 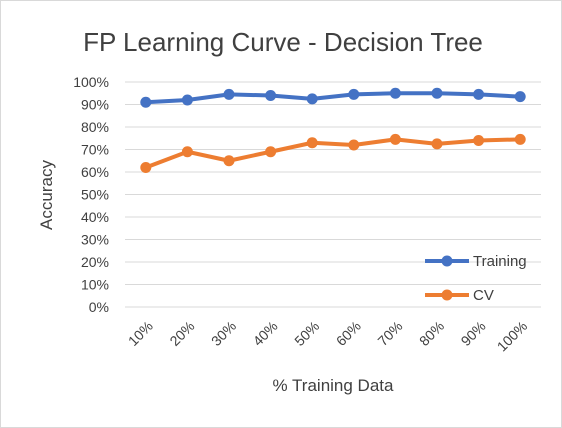 What do you see at coordinates (473, 333) in the screenshot?
I see `x-tick-label: 90%` at bounding box center [473, 333].